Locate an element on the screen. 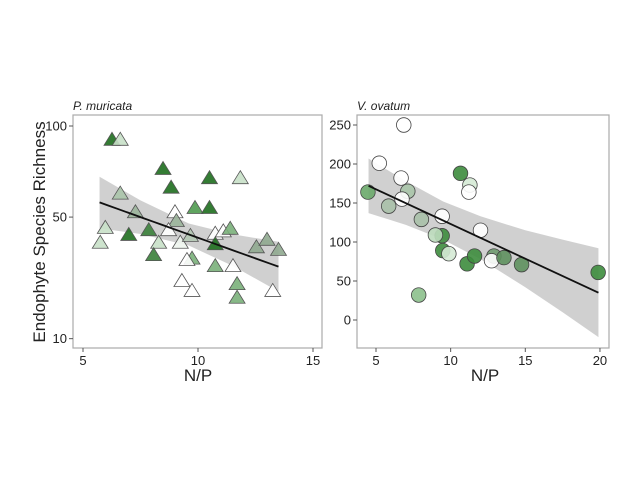 This screenshot has width=640, height=485. confidence-band is located at coordinates (483, 248).